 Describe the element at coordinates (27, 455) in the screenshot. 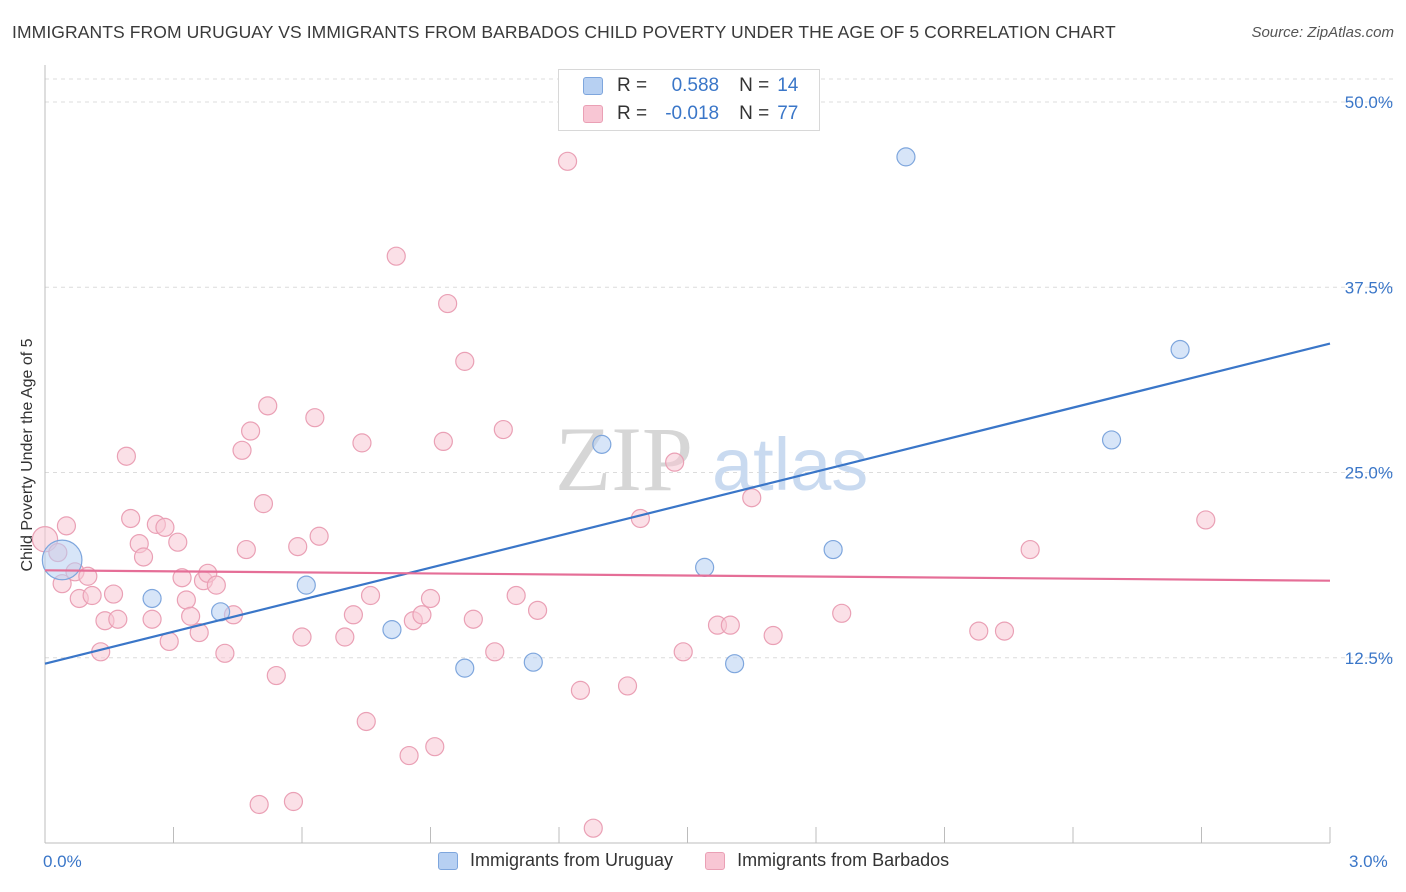

I see `y-axis-label: Child Poverty Under the Age of 5` at that location.